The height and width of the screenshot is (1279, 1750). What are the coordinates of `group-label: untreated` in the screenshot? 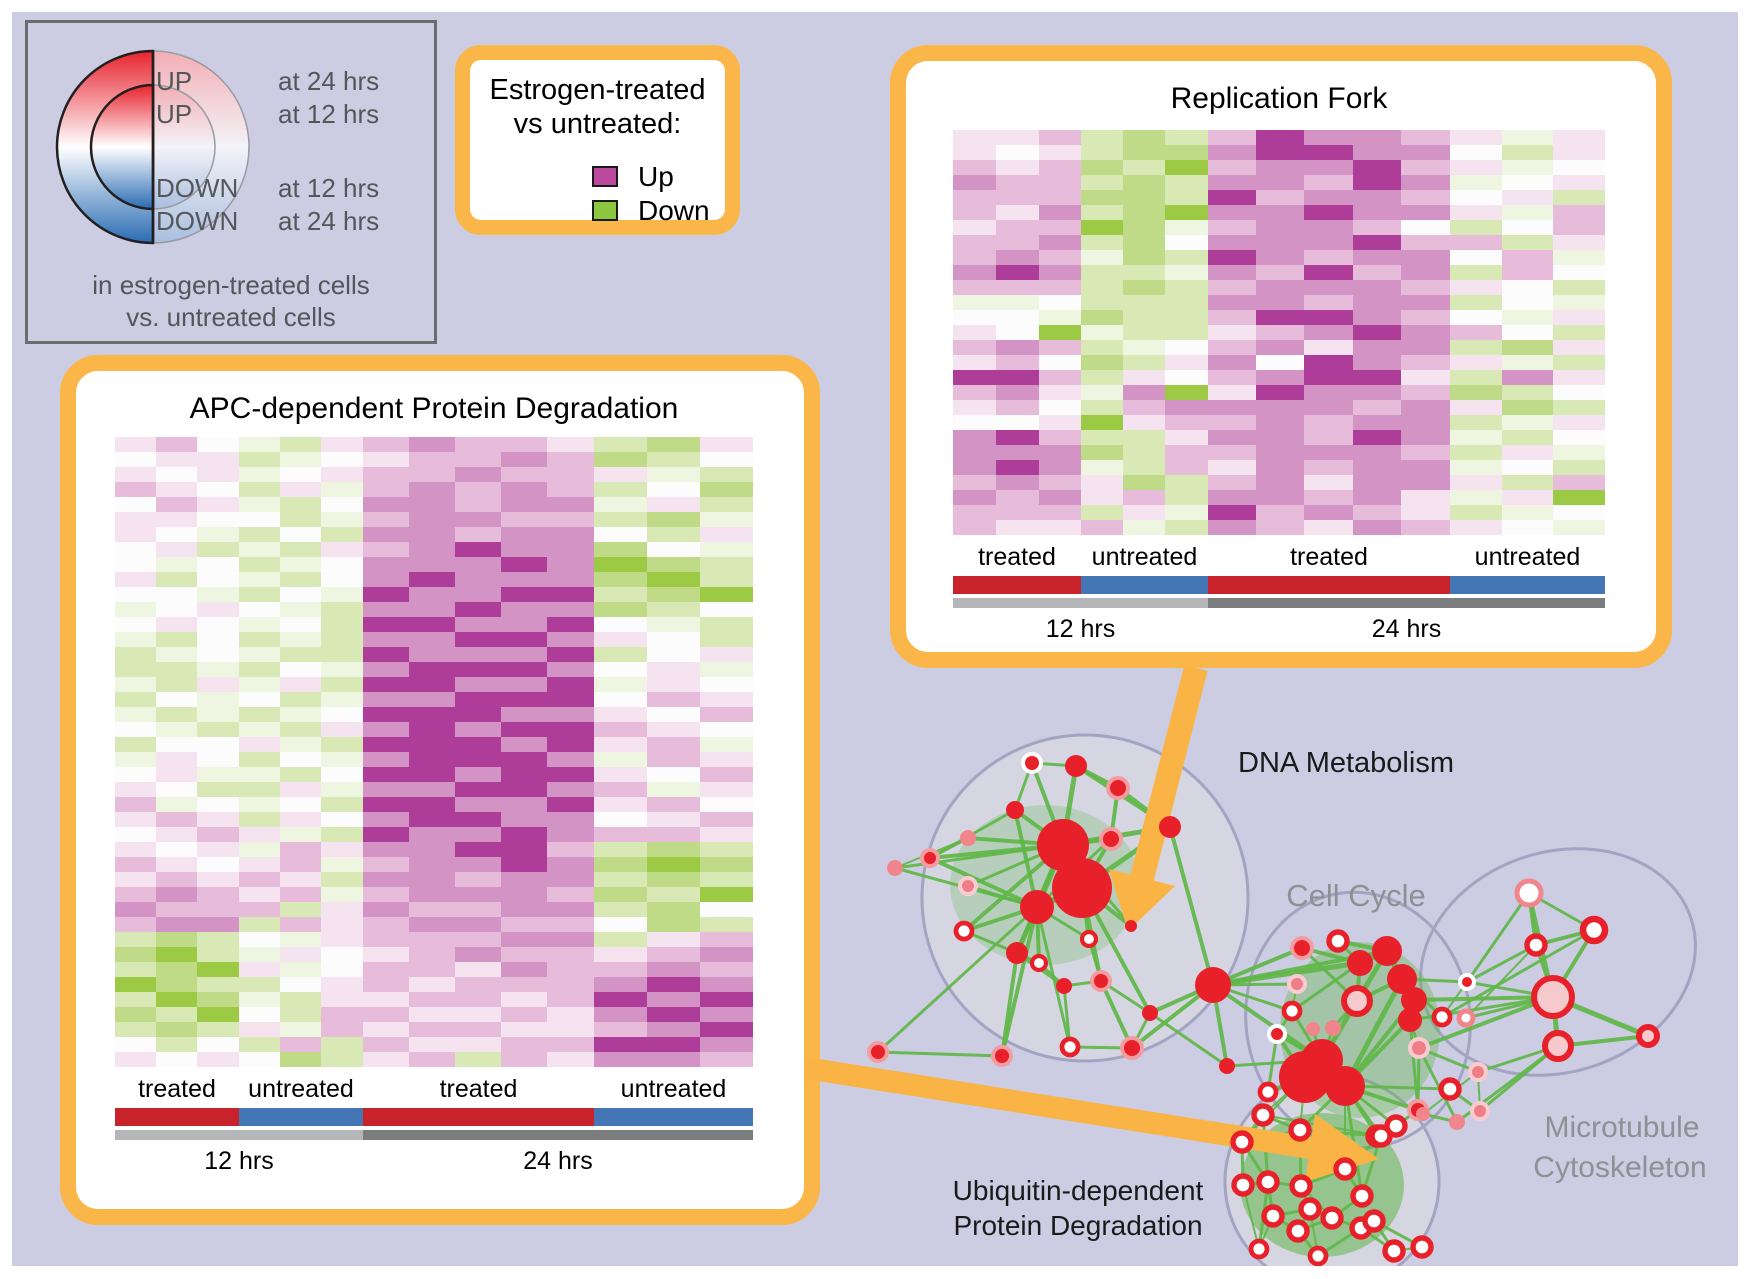 It's located at (301, 1089).